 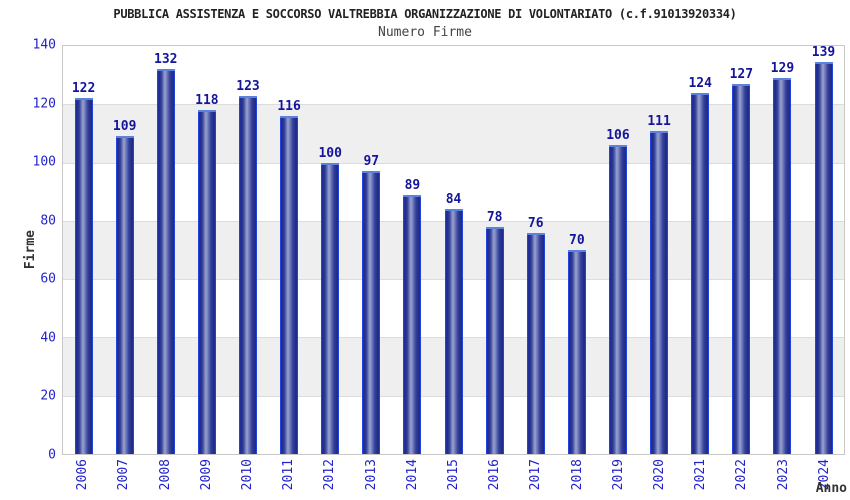 I want to click on y-tick-label: 120, so click(x=44, y=104).